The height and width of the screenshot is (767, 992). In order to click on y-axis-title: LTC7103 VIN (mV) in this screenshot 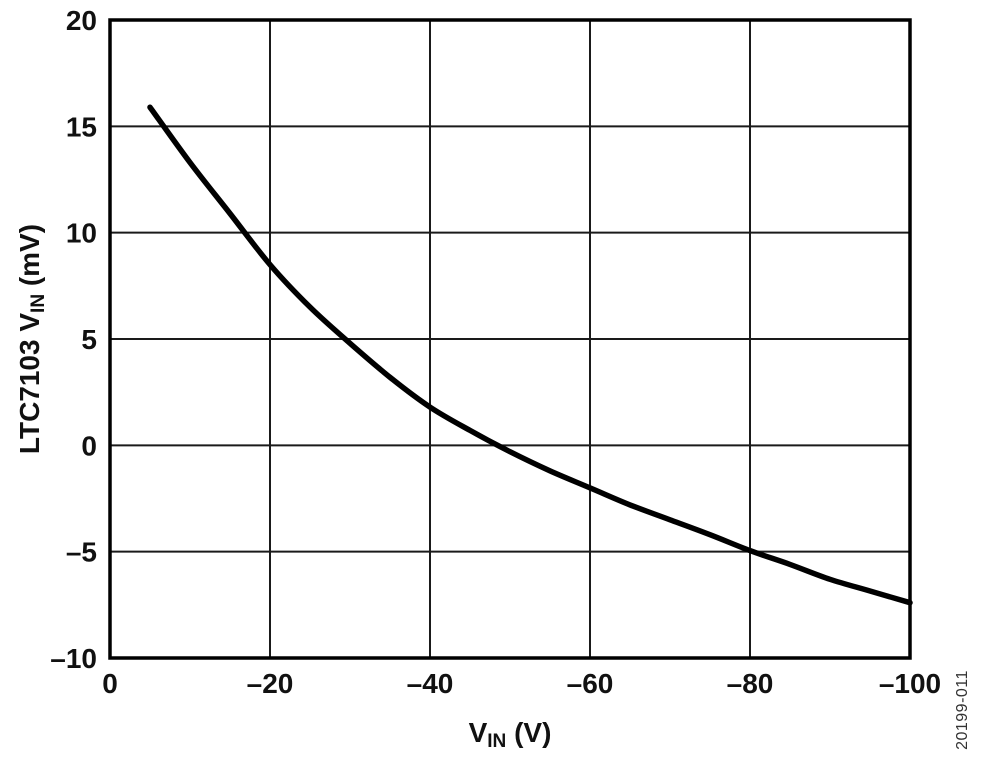, I will do `click(31, 339)`.